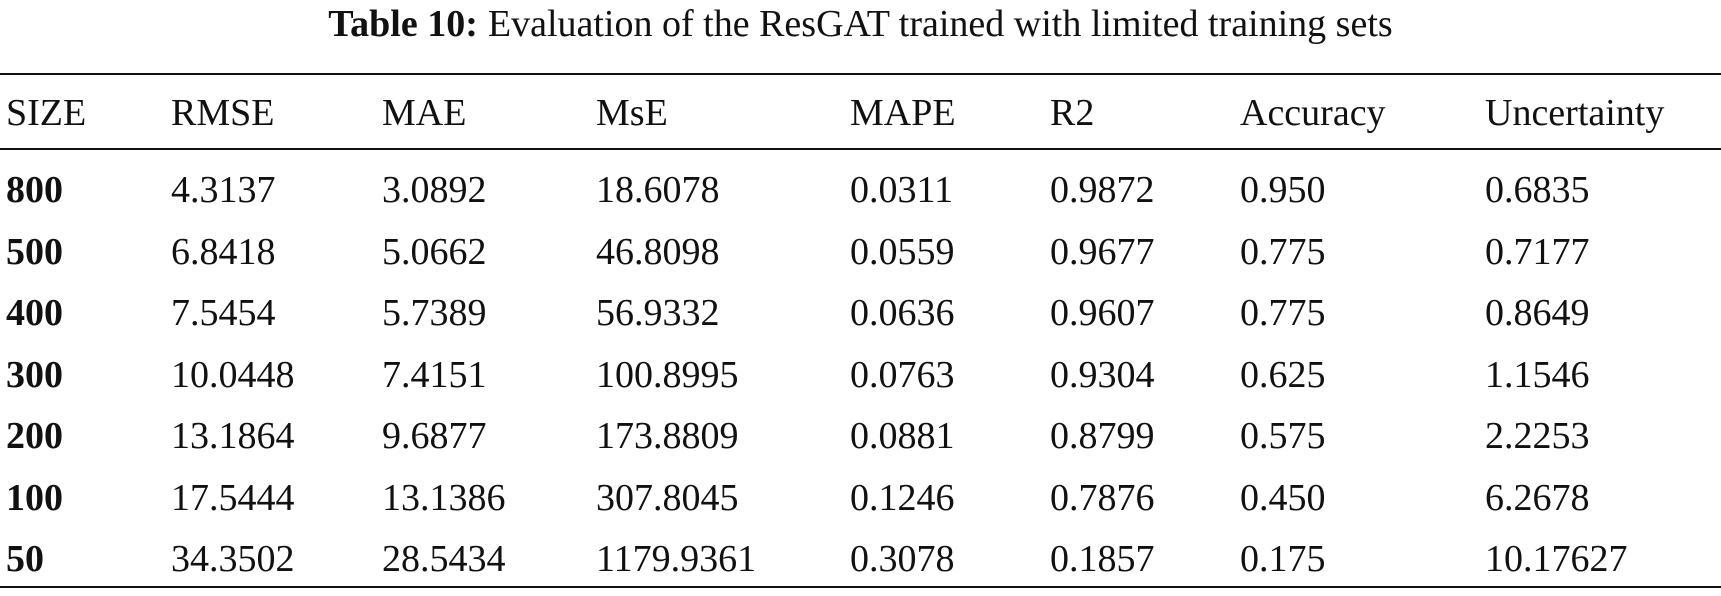  Describe the element at coordinates (1102, 559) in the screenshot. I see `r2-cell: 0.1857` at that location.